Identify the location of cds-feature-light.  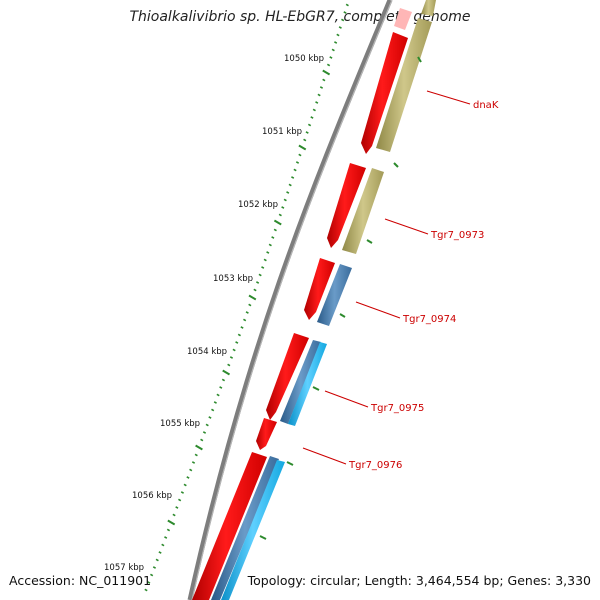
(403, 19).